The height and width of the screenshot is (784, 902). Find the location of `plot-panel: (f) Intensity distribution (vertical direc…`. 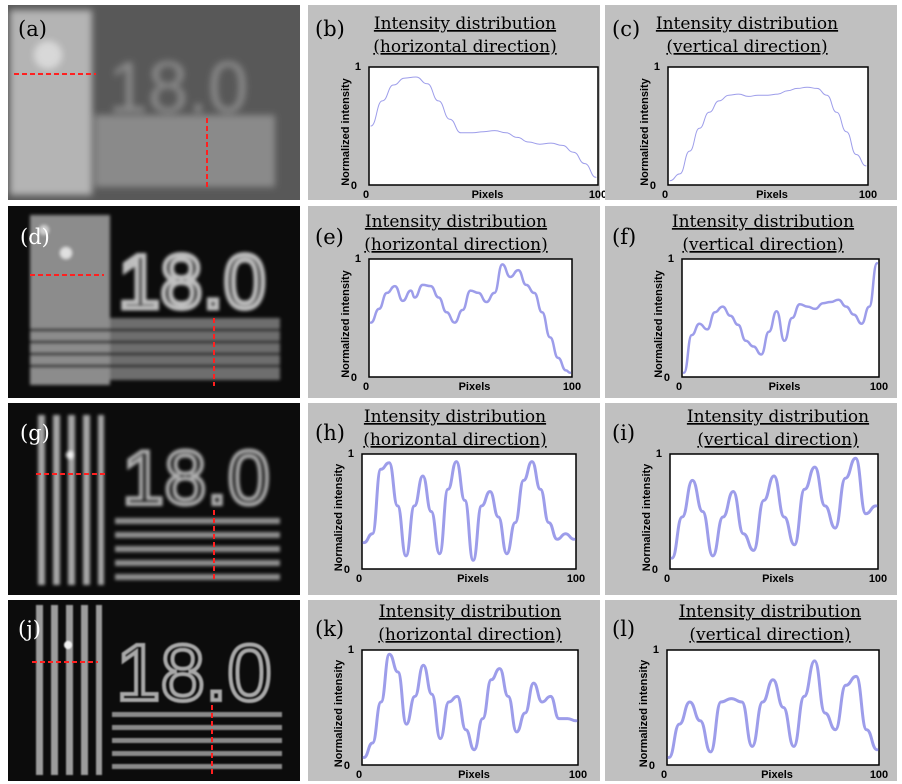

plot-panel: (f) Intensity distribution (vertical direc… is located at coordinates (751, 302).